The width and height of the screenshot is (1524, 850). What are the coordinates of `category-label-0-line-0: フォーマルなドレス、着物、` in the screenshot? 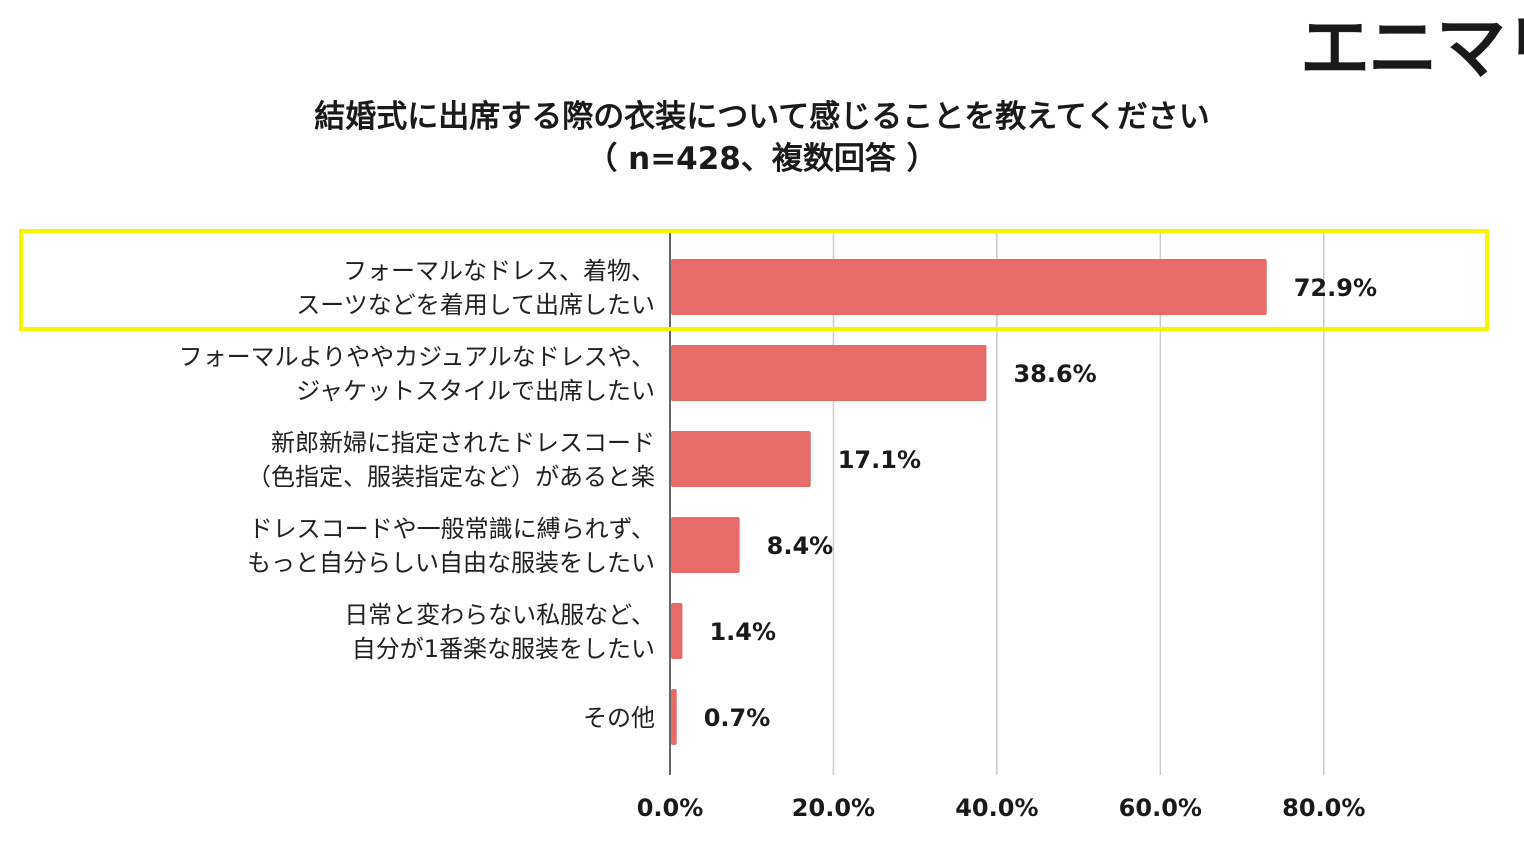 It's located at (499, 271).